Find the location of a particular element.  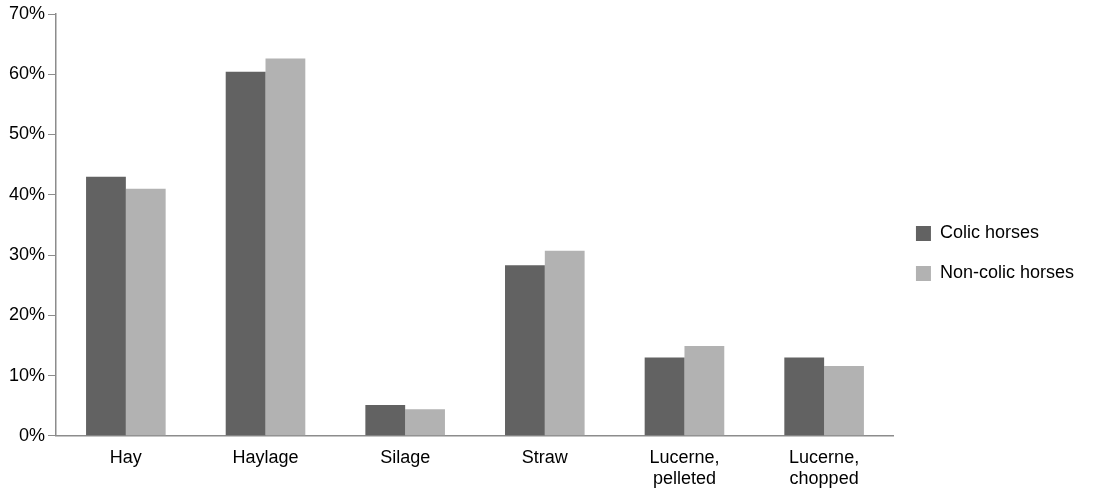

y-tick-label: 20% is located at coordinates (27, 314).